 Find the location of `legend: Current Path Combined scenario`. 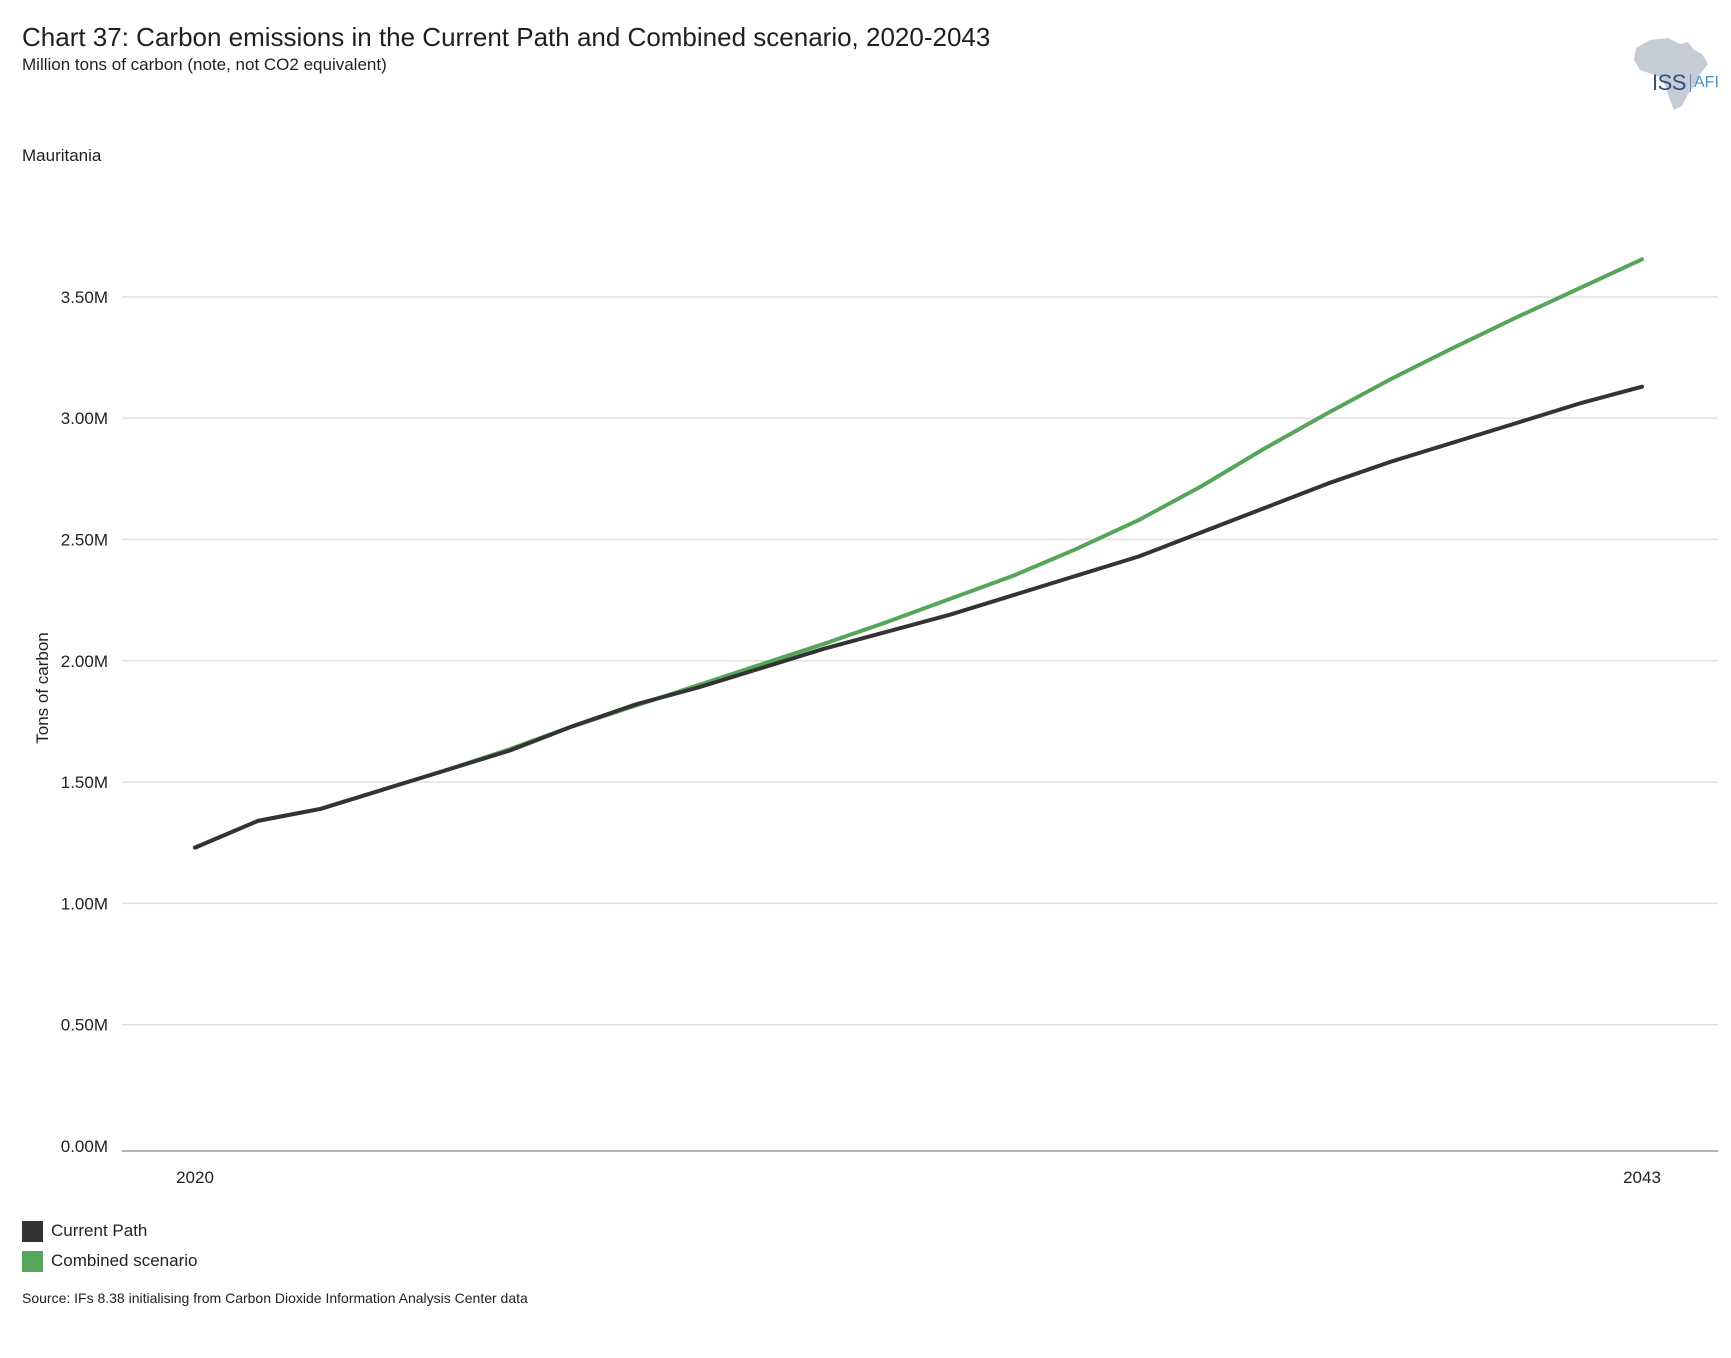

legend: Current Path Combined scenario is located at coordinates (109, 1246).